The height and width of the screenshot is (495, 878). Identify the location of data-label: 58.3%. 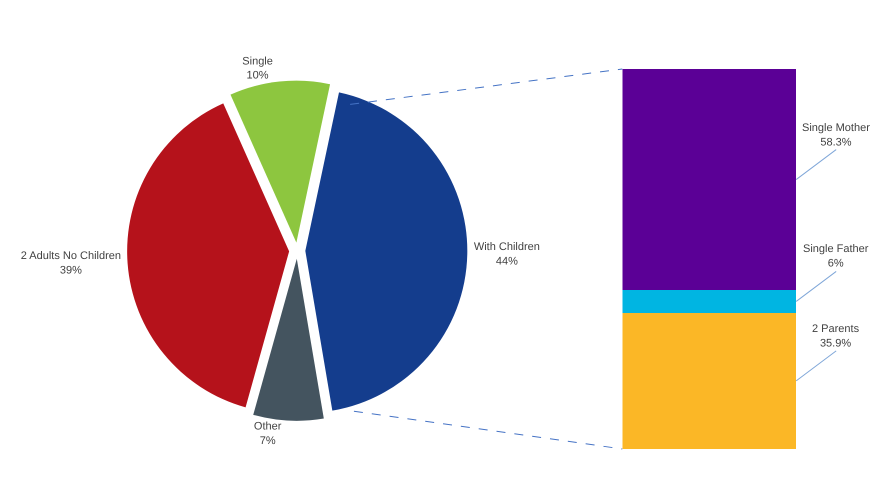
(836, 142).